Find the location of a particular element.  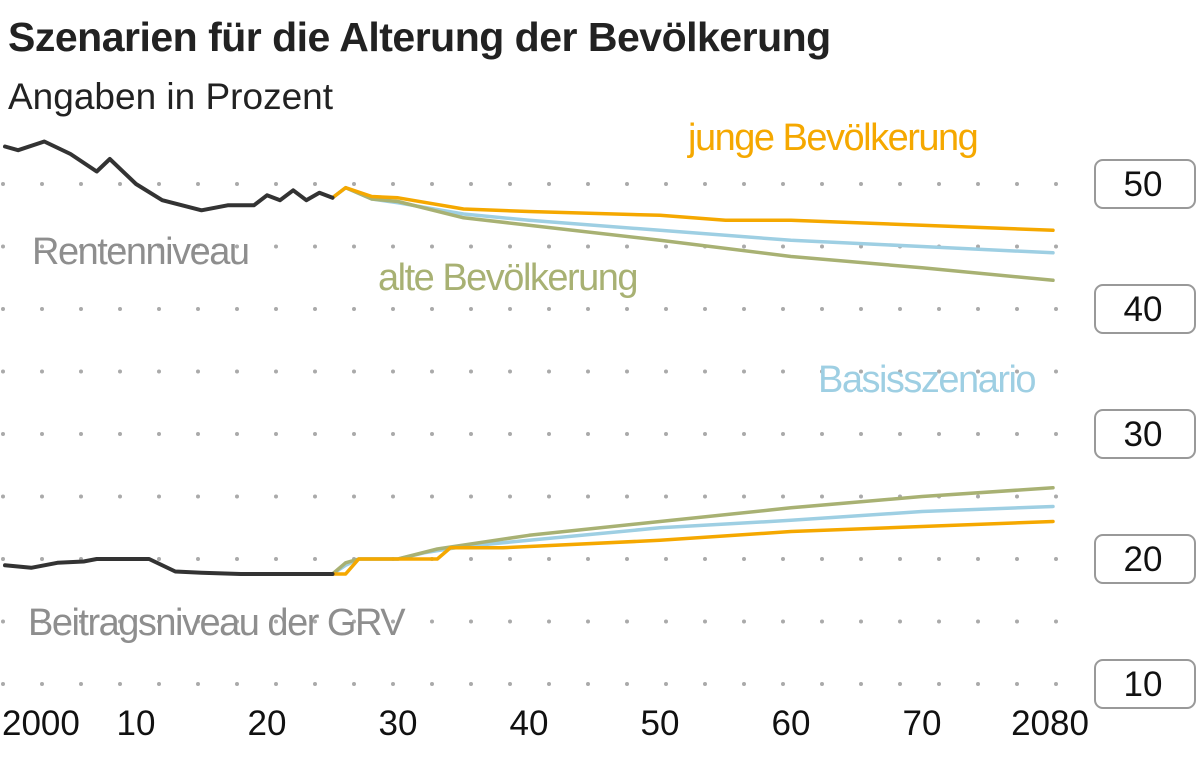

series-line-renten-junge-bev-lkerung is located at coordinates (692, 209).